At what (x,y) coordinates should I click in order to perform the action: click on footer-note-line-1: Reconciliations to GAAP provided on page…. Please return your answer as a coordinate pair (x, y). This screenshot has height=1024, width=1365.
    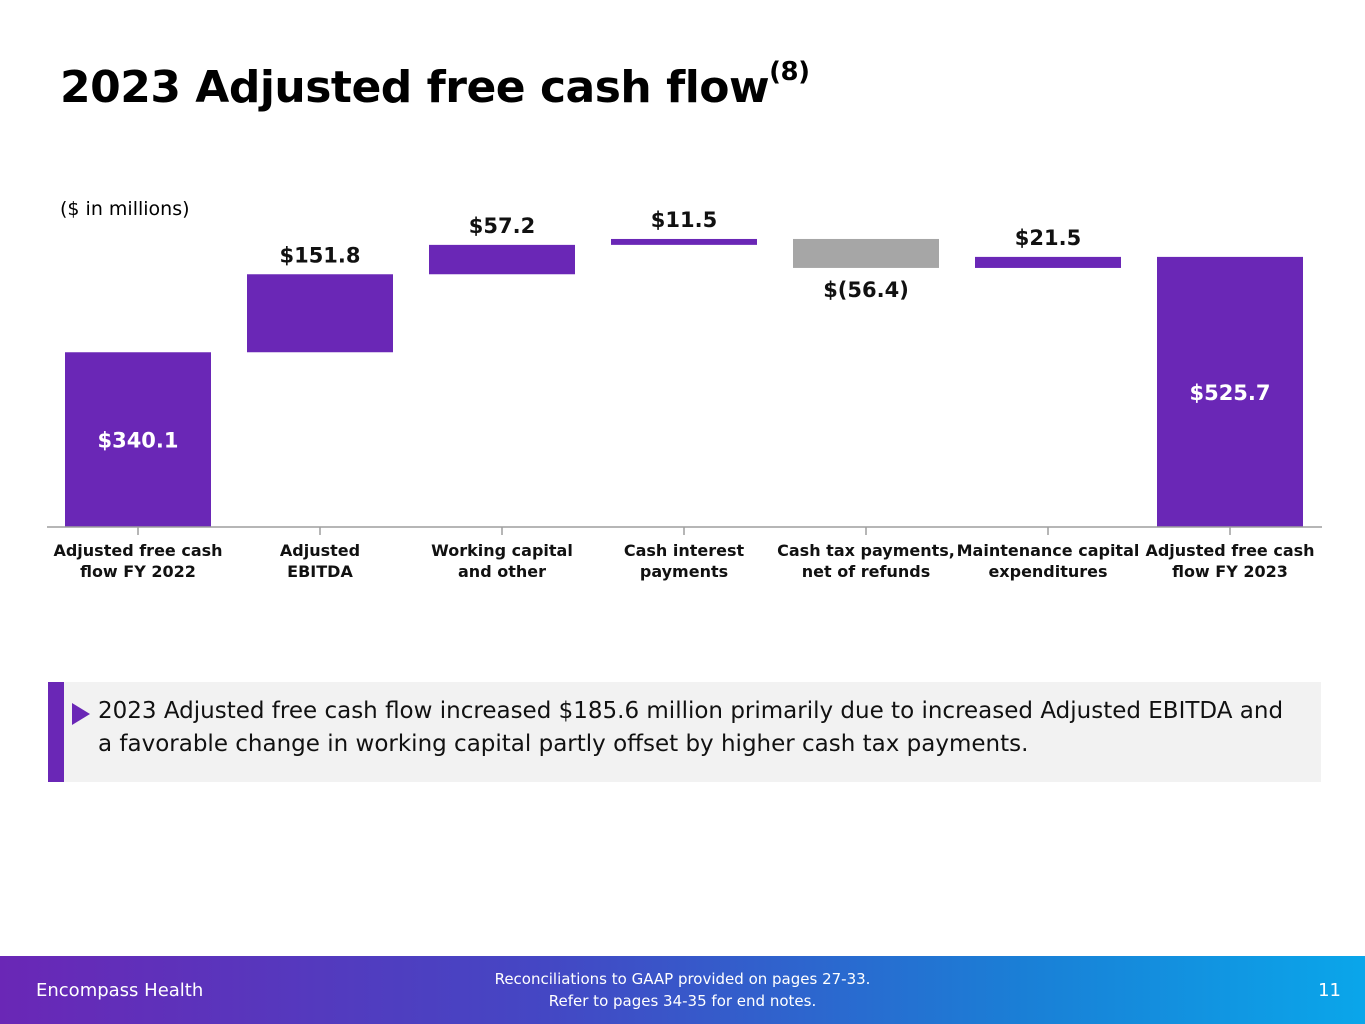
    Looking at the image, I should click on (682, 979).